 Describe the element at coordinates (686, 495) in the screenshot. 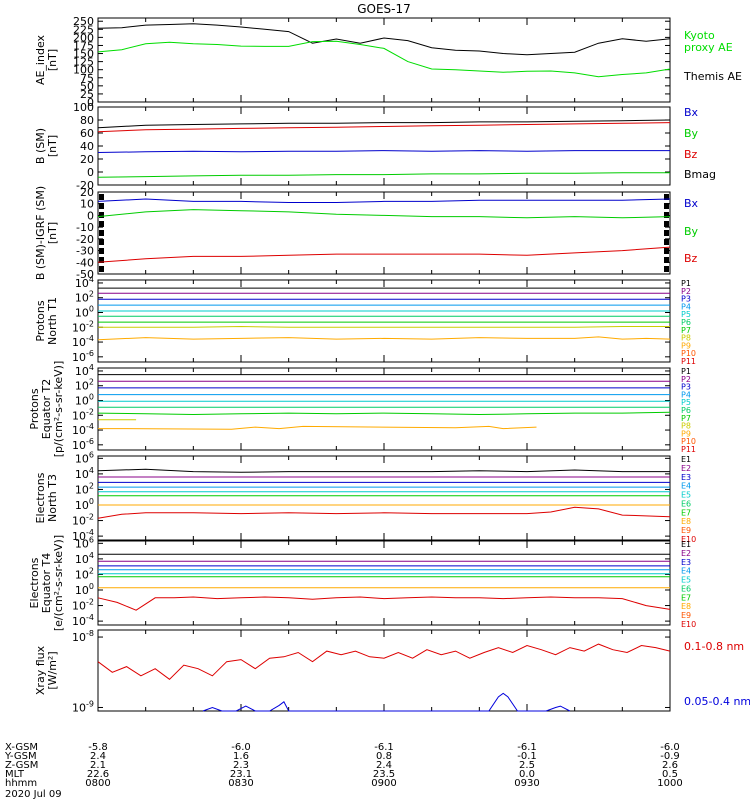

I see `legend-label: E5` at that location.